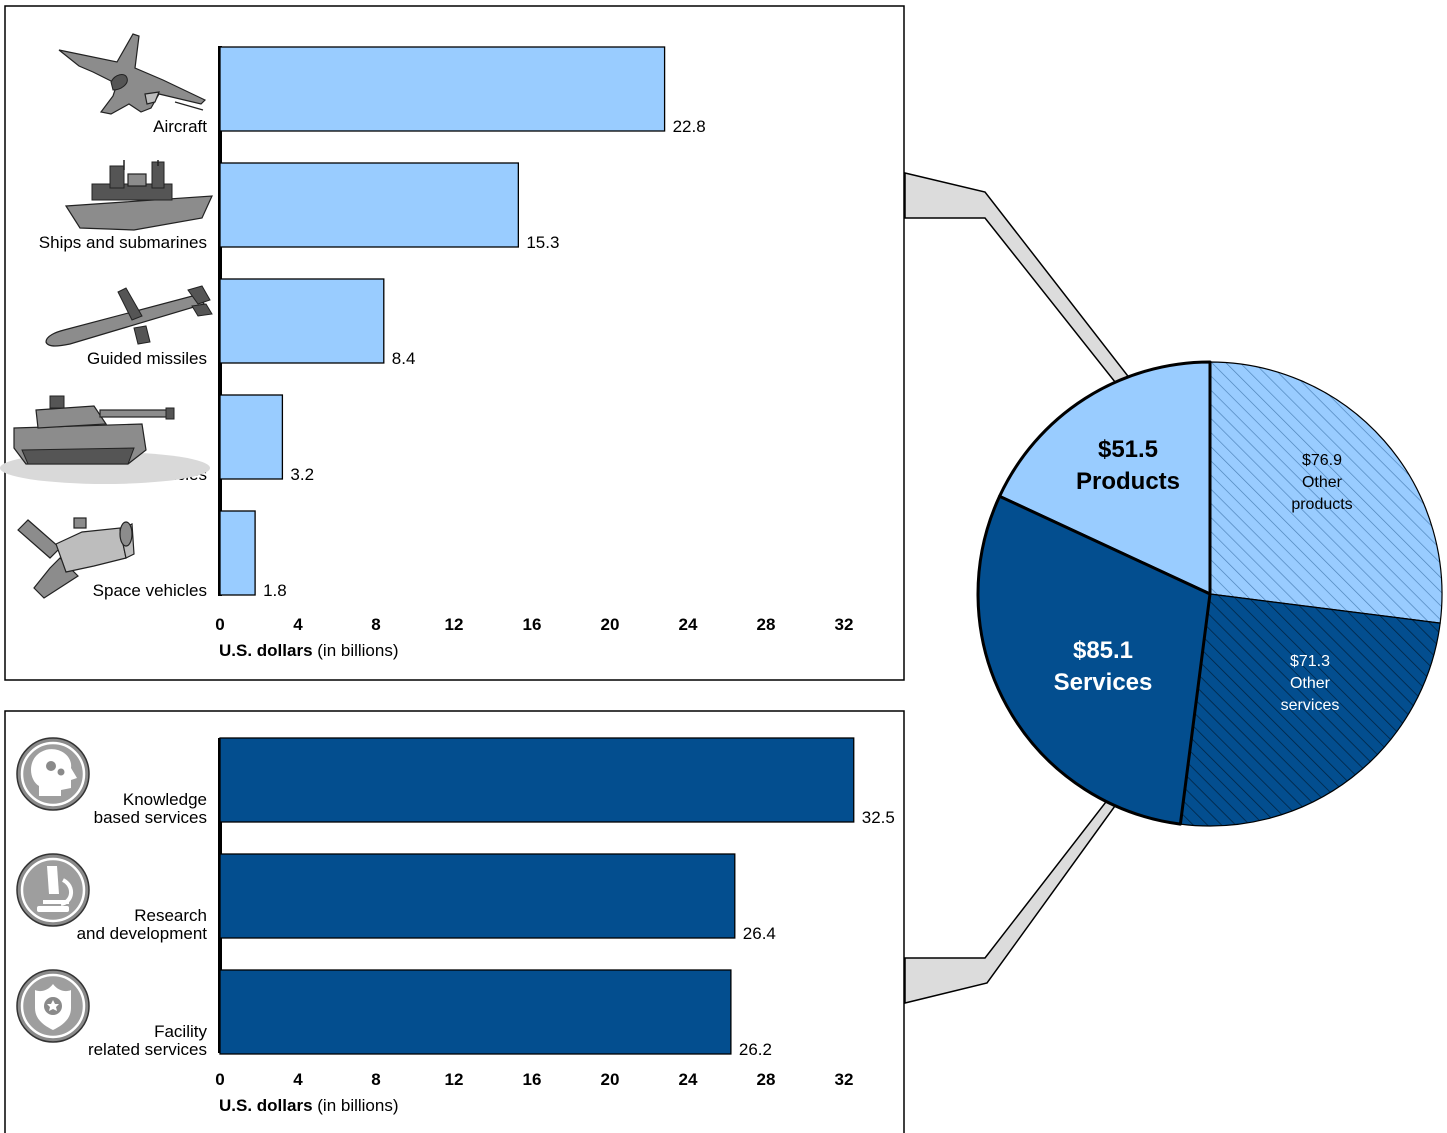 This screenshot has height=1133, width=1447. I want to click on prod-value-label: 3.2, so click(302, 474).